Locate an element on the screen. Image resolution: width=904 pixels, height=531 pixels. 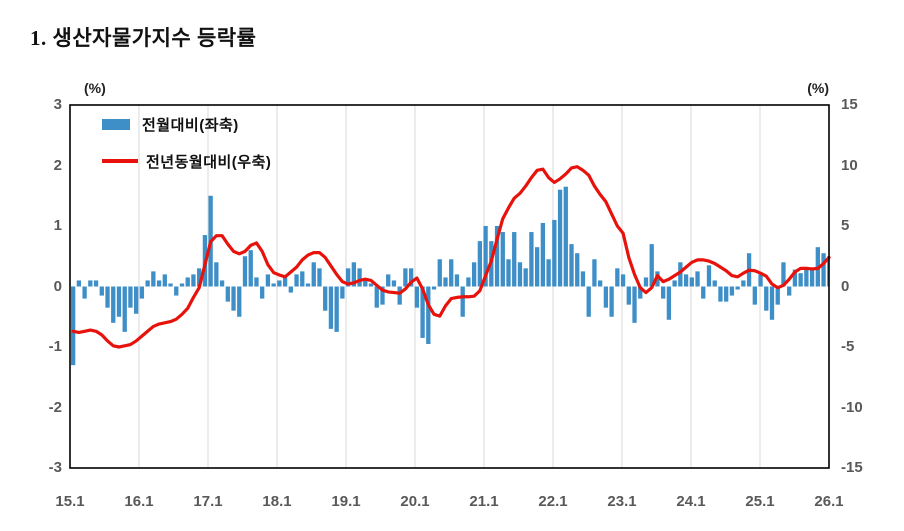
x-axis-tick-label: 19.1 is located at coordinates (346, 501).